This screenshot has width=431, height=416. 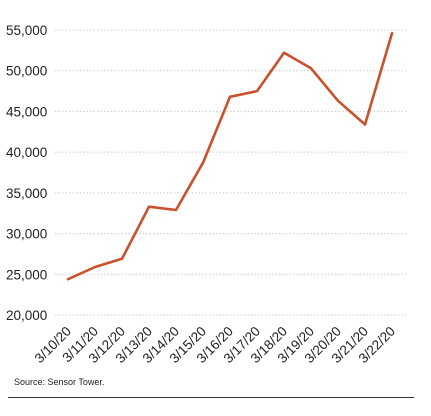 I want to click on y-tick-label: 50,000, so click(x=26, y=71).